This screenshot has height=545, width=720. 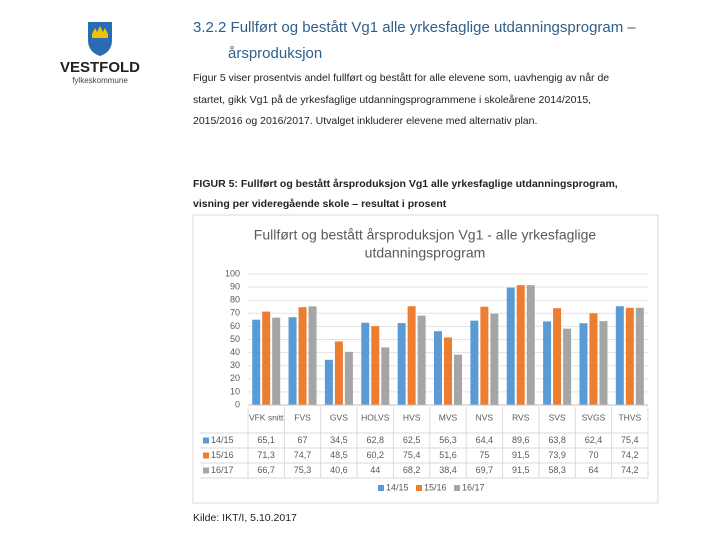 What do you see at coordinates (473, 487) in the screenshot?
I see `legend-label: 16/17` at bounding box center [473, 487].